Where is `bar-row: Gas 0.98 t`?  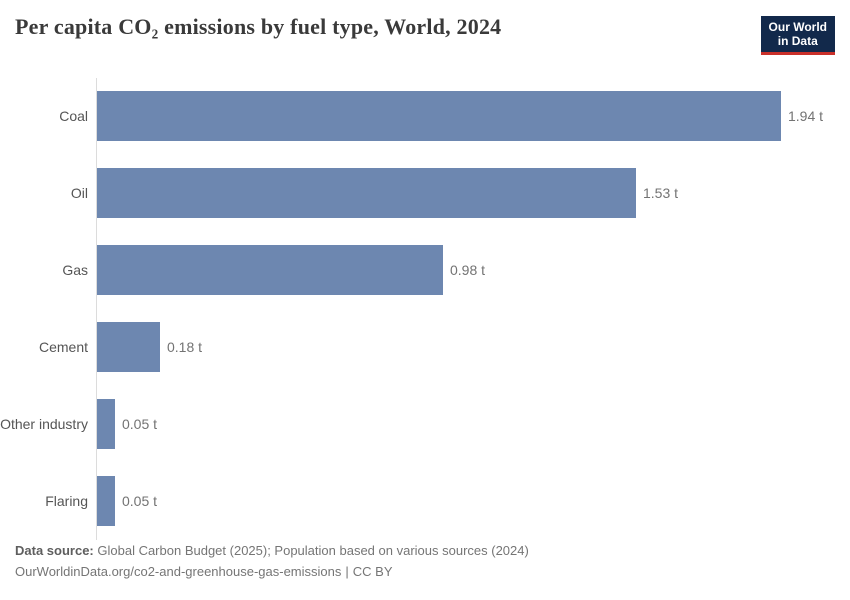 bar-row: Gas 0.98 t is located at coordinates (425, 270).